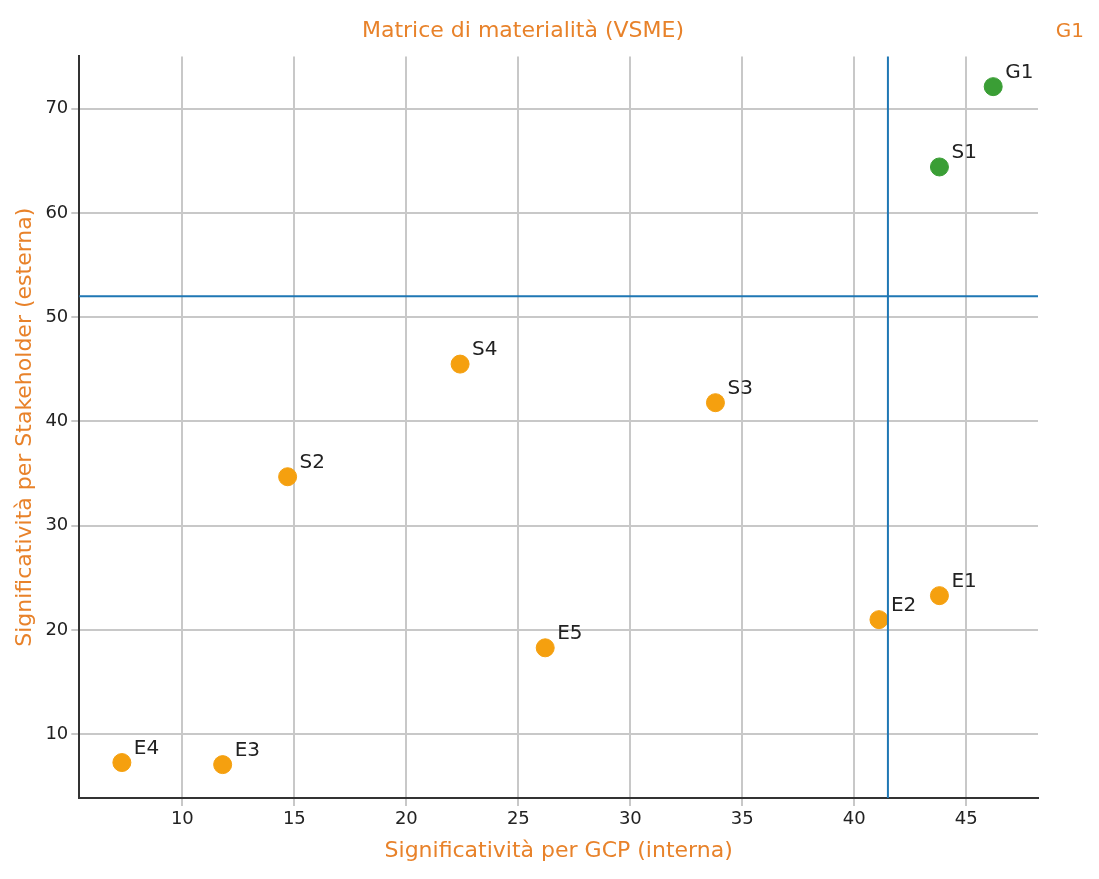 The width and height of the screenshot is (1099, 879). I want to click on y-tick-label: 50, so click(57, 315).